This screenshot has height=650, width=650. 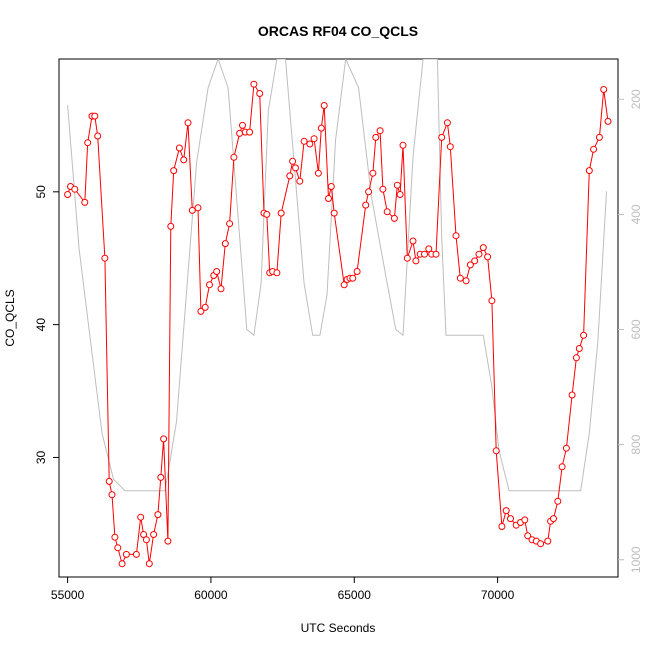 What do you see at coordinates (338, 31) in the screenshot?
I see `chart-title: ORCAS RF04 CO_QCLS` at bounding box center [338, 31].